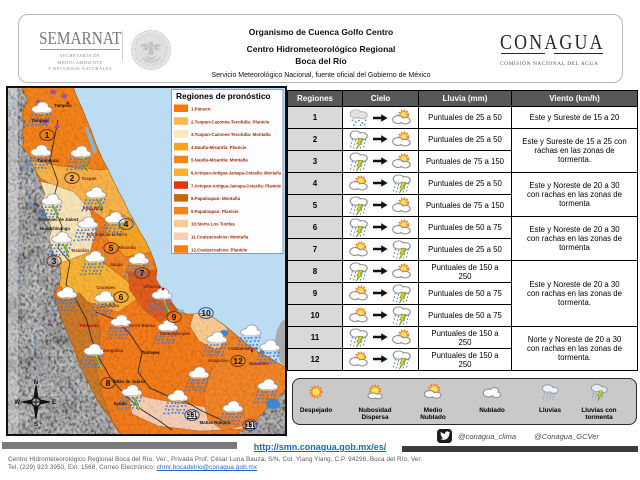 This screenshot has height=480, width=640. Describe the element at coordinates (72, 178) in the screenshot. I see `svg-text: 2` at that location.